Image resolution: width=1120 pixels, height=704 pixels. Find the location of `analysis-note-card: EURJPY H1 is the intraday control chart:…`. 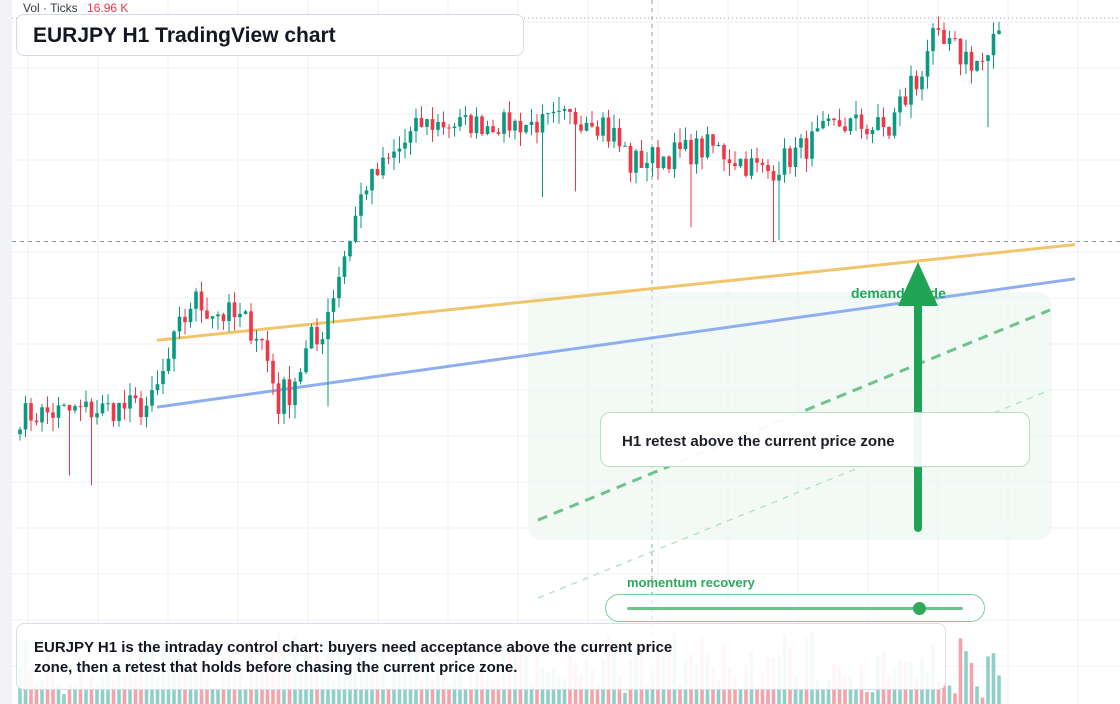

analysis-note-card: EURJPY H1 is the intraday control chart:… is located at coordinates (481, 656).